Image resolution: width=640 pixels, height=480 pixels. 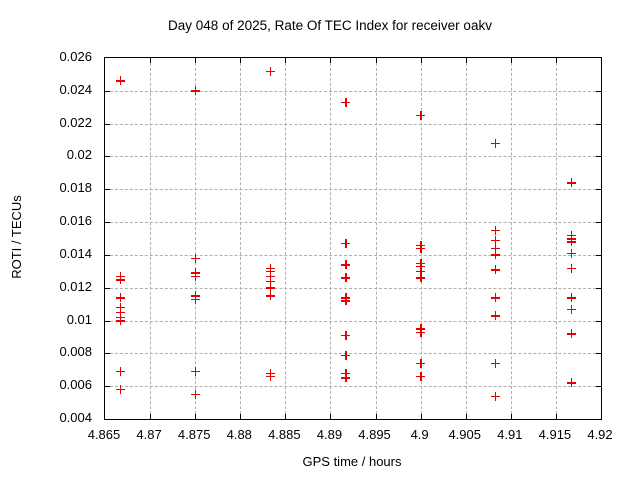 What do you see at coordinates (75, 286) in the screenshot?
I see `y-tick-label: 0.012` at bounding box center [75, 286].